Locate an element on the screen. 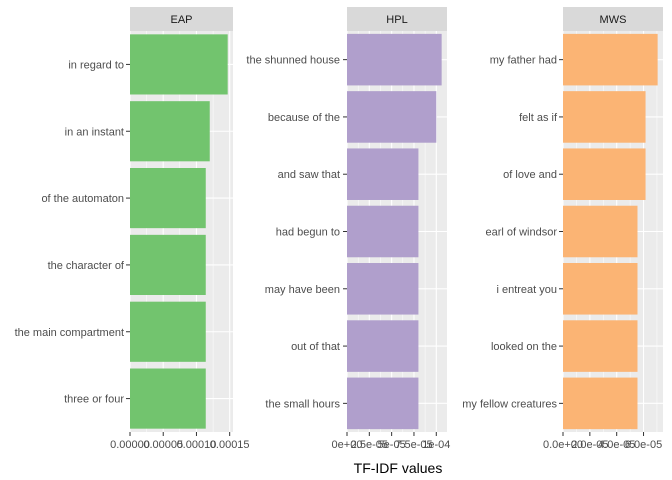  category-label: earl of windsor is located at coordinates (521, 233).